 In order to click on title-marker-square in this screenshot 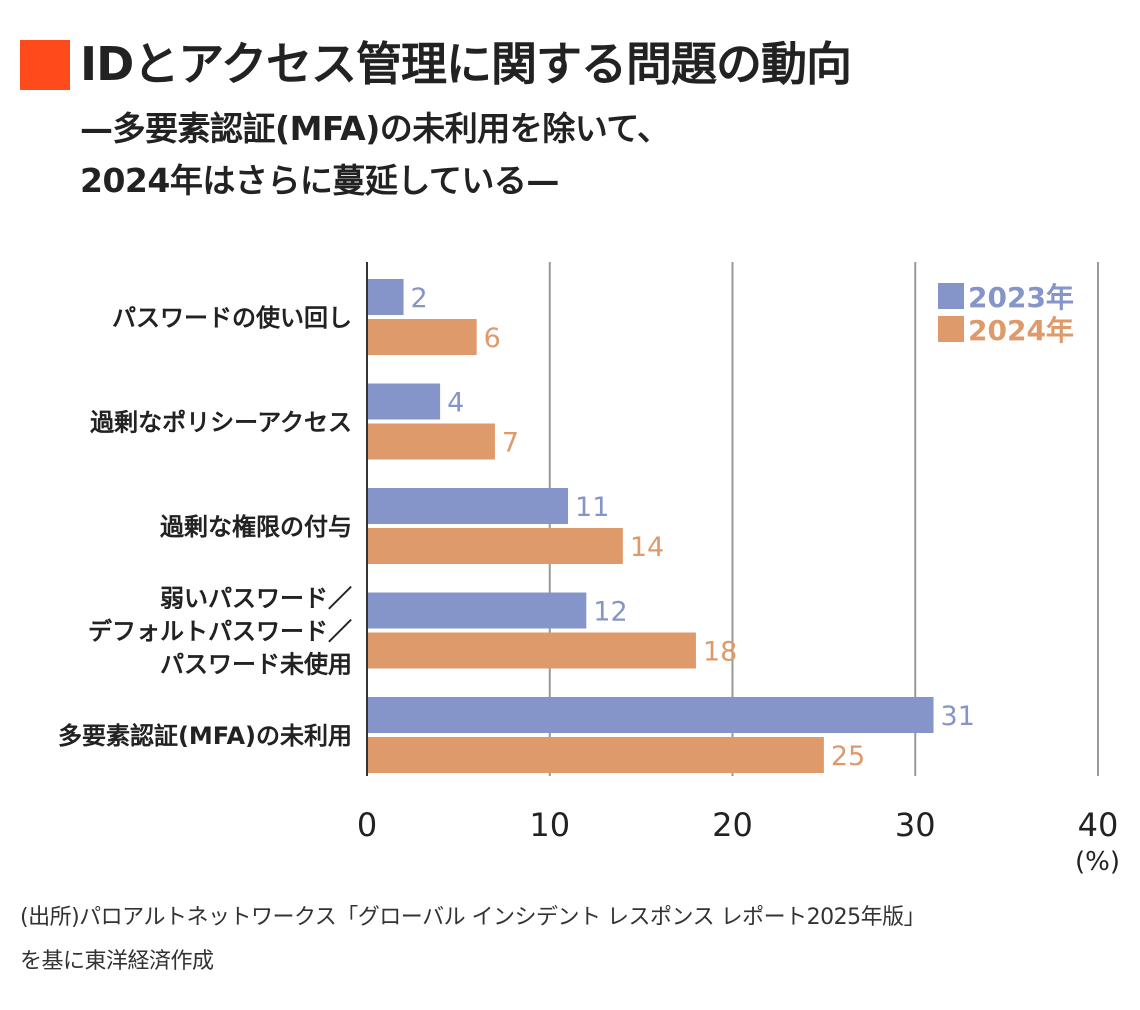, I will do `click(45, 65)`.